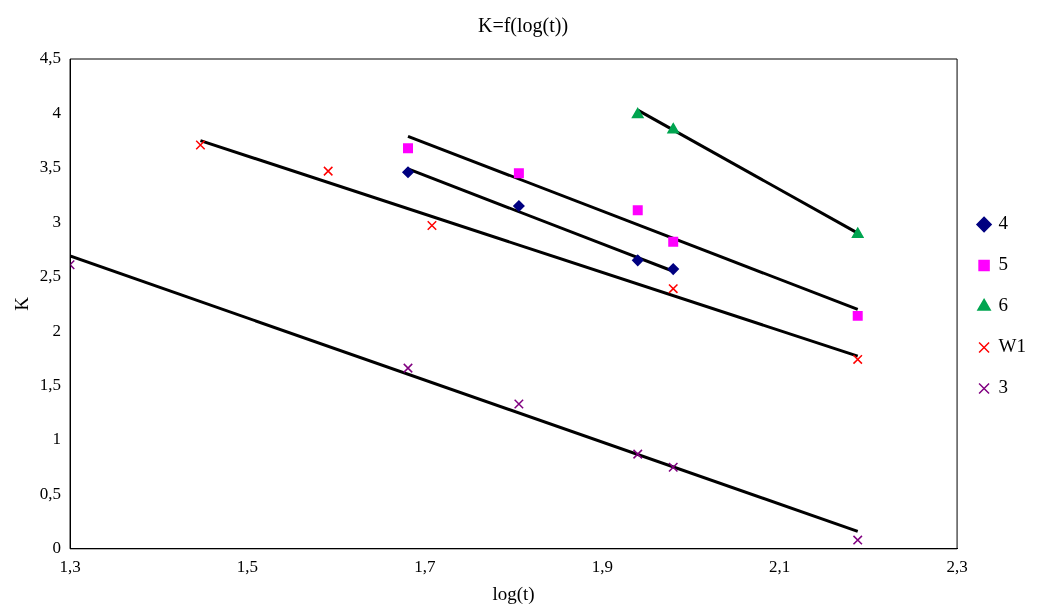 The height and width of the screenshot is (608, 1046). I want to click on x-tick-label: 2,1, so click(780, 567).